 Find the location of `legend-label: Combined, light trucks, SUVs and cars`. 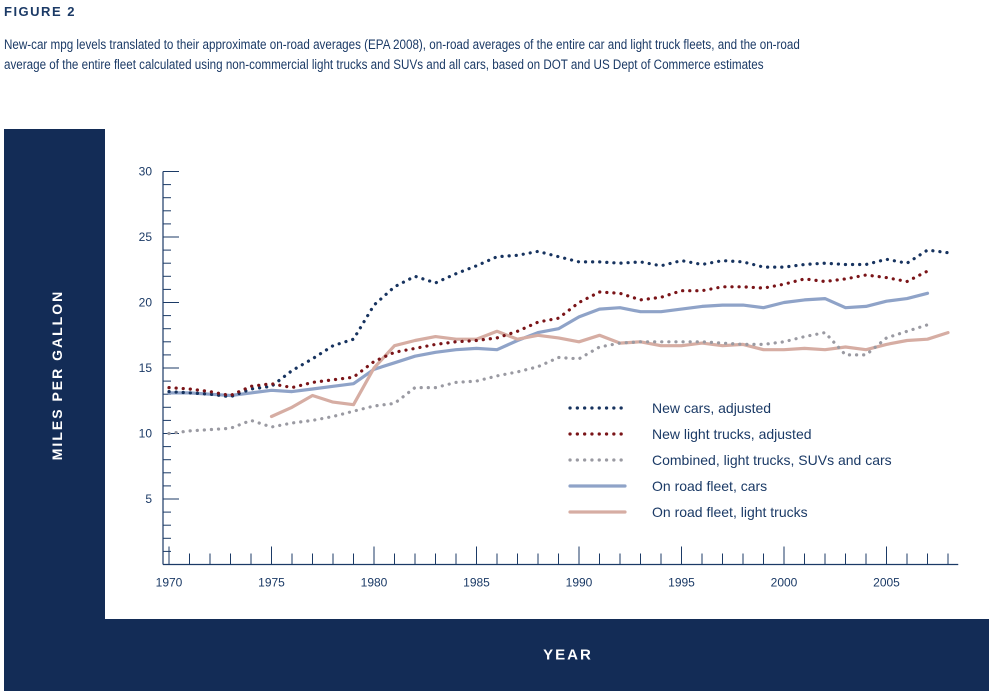

legend-label: Combined, light trucks, SUVs and cars is located at coordinates (772, 460).